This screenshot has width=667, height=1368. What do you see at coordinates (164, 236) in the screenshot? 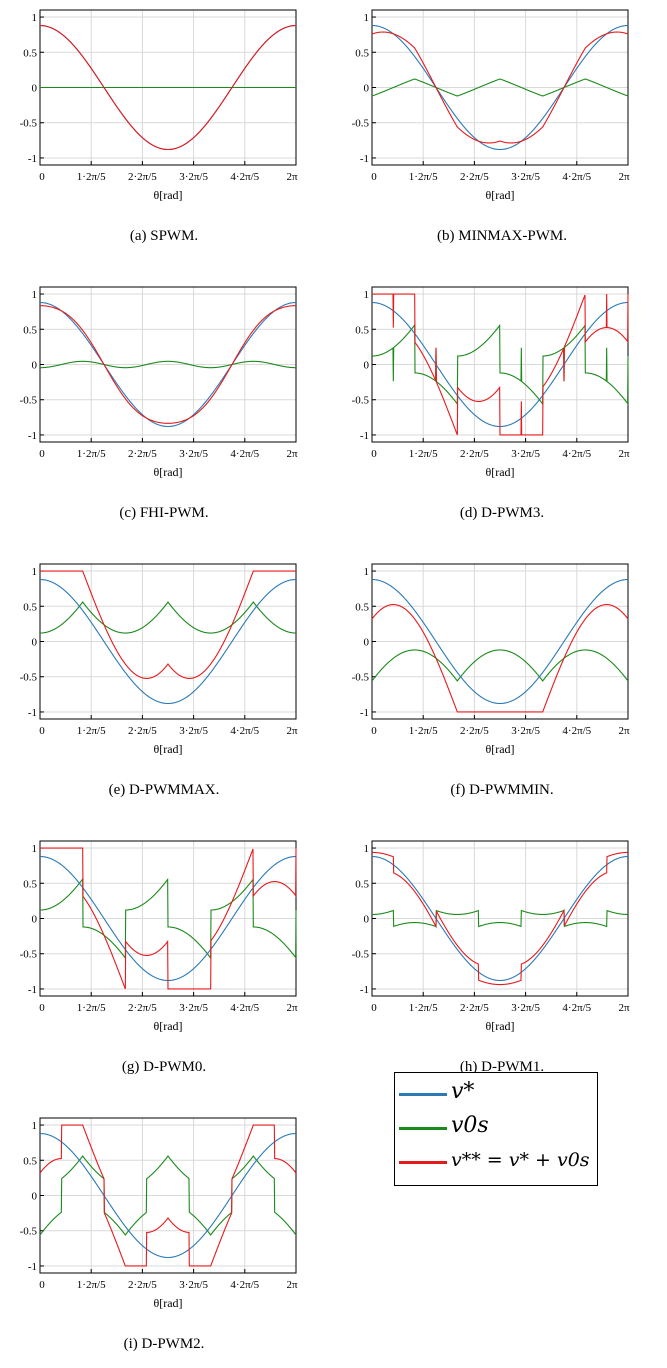
I see `caption-a: (a) SPWM.` at bounding box center [164, 236].